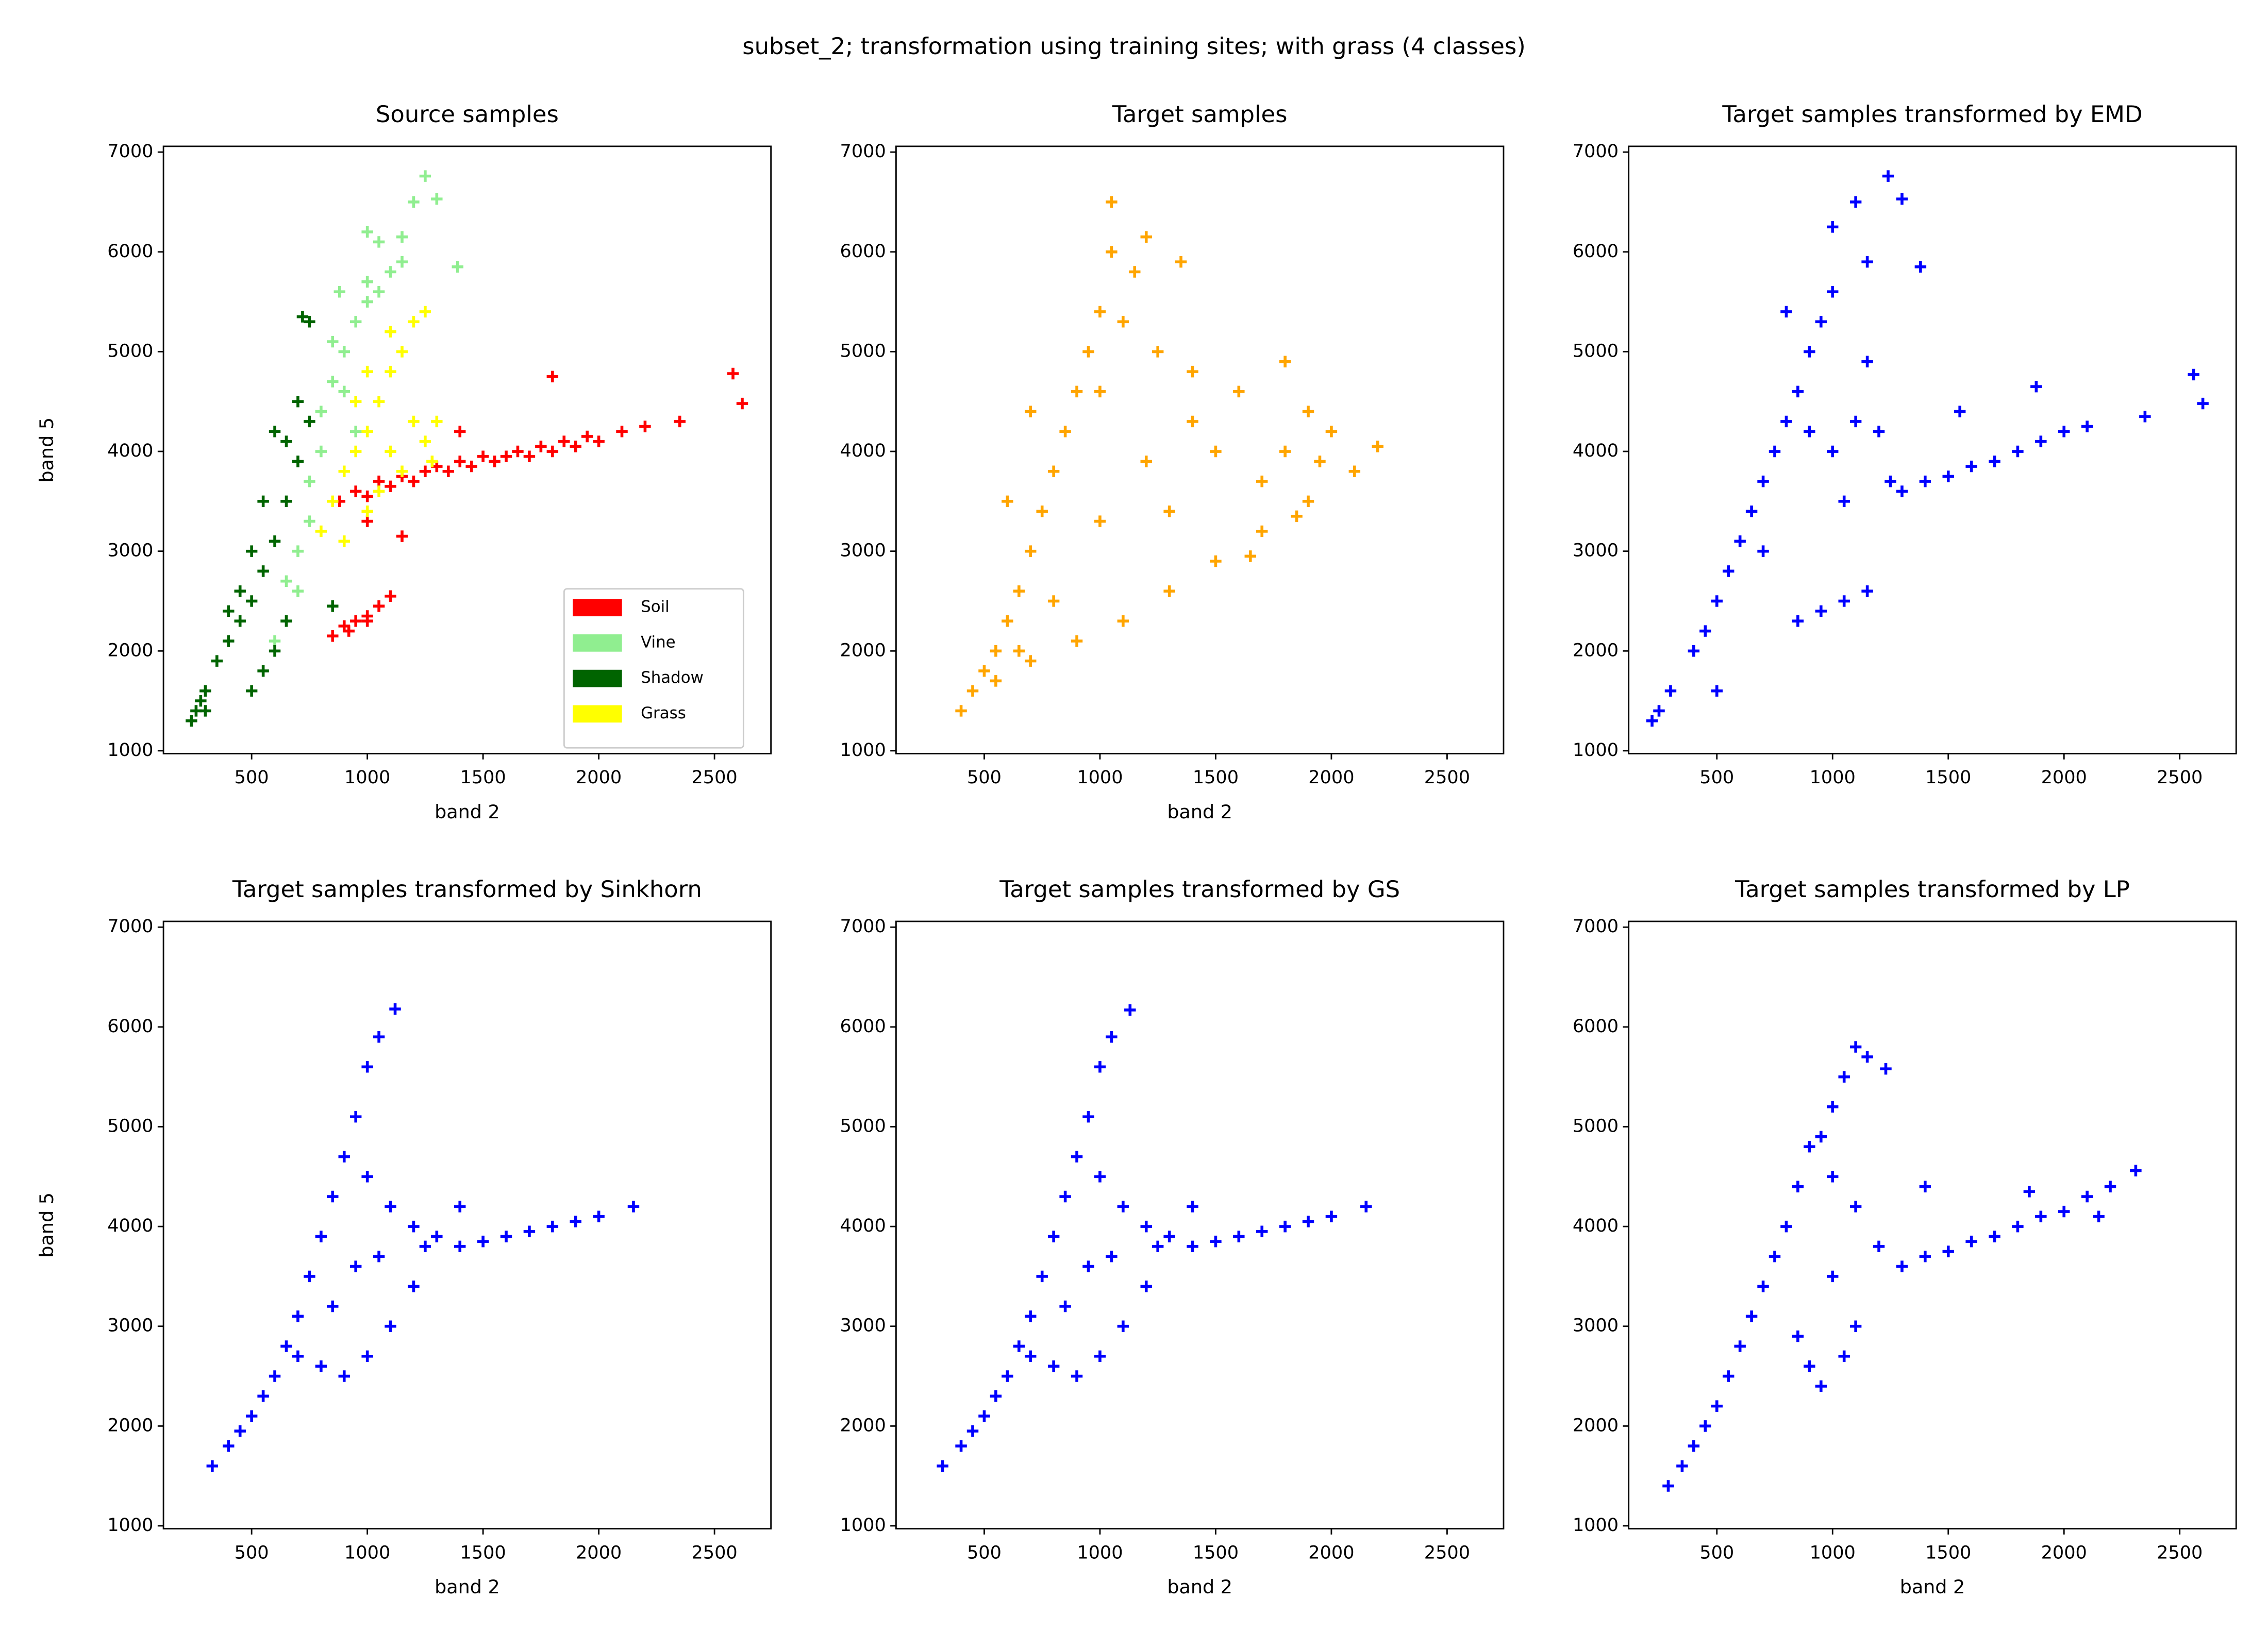 This screenshot has width=2268, height=1649. I want to click on x-tick-label: 2500, so click(714, 1552).